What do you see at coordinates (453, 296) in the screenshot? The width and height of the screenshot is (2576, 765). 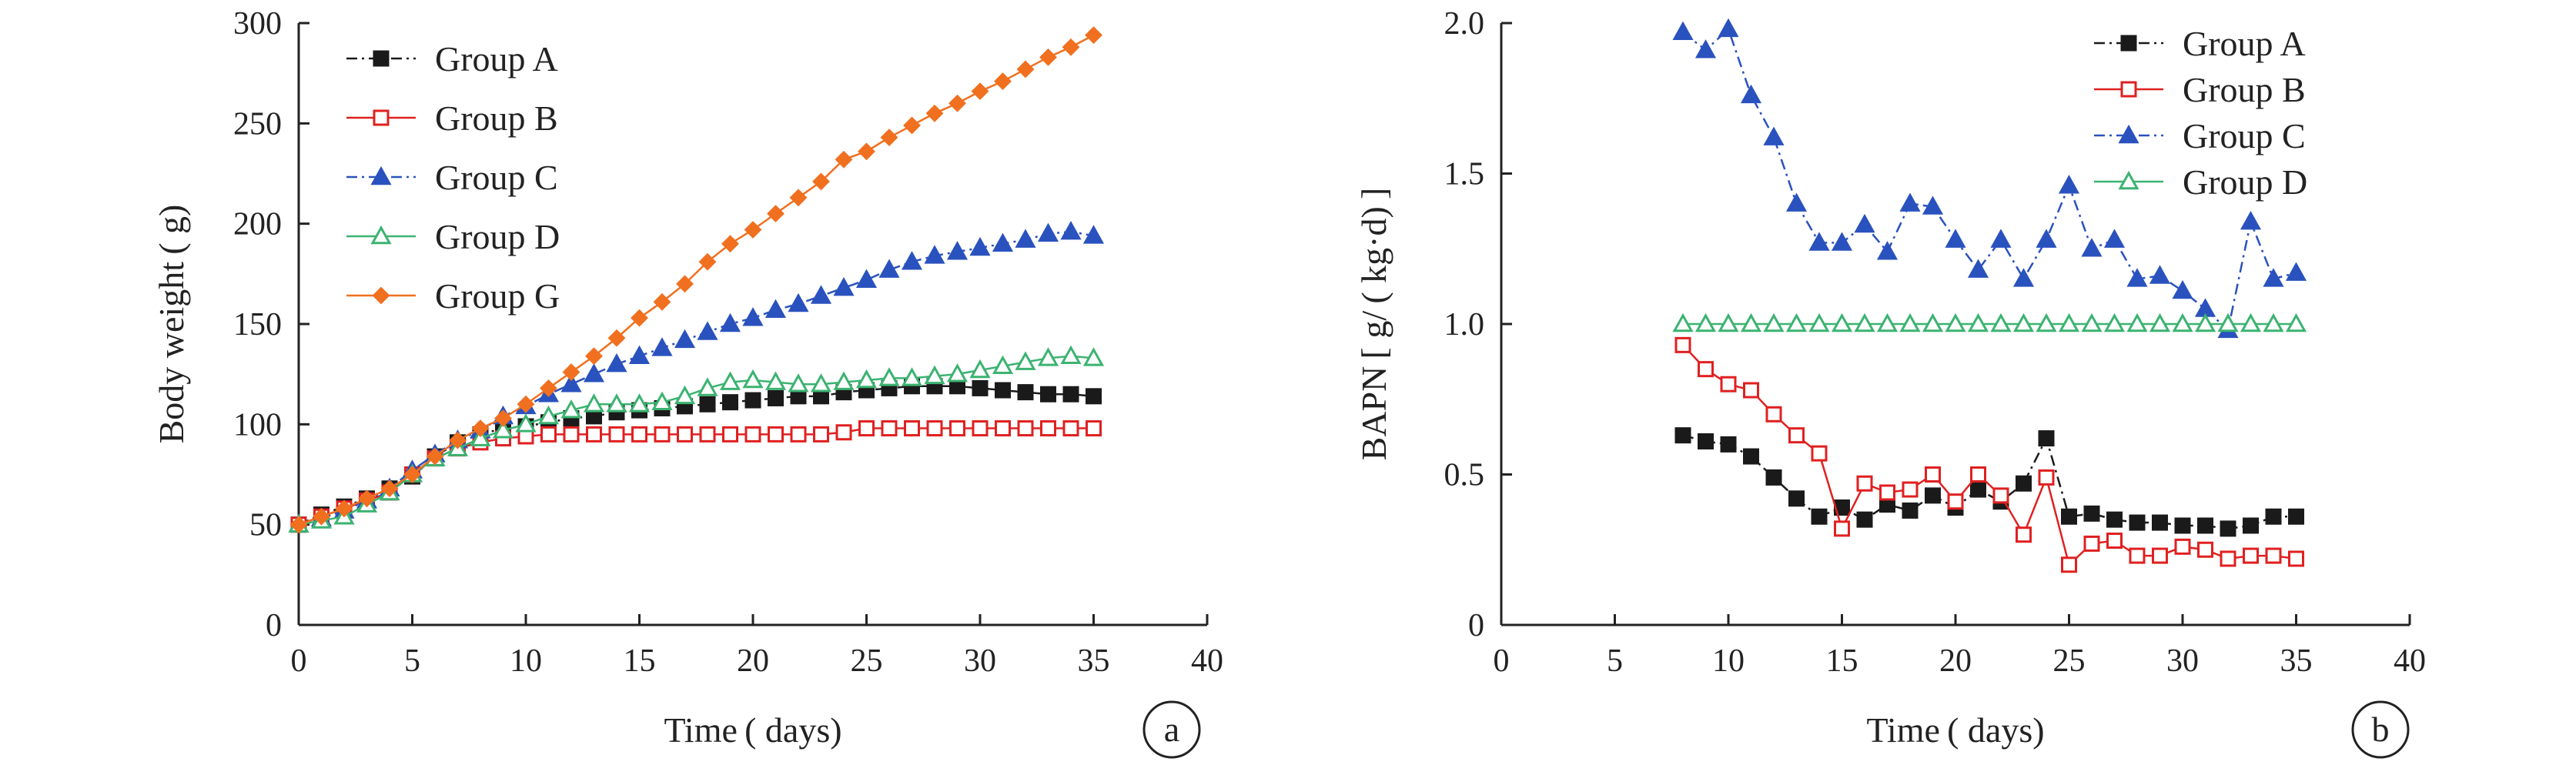 I see `legend-entry: Group G` at bounding box center [453, 296].